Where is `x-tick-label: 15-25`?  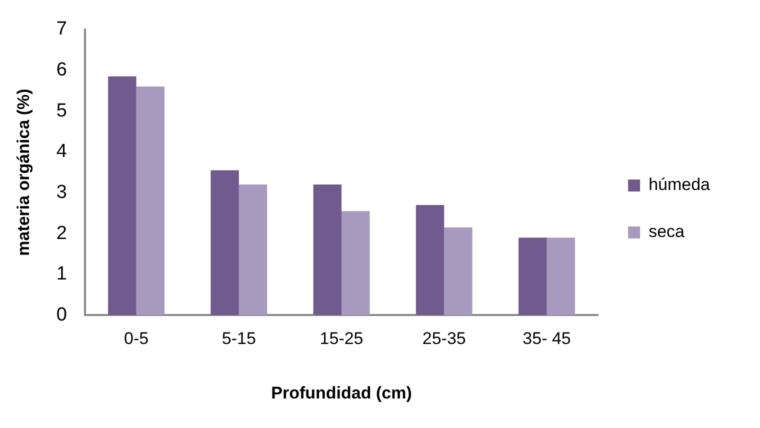
x-tick-label: 15-25 is located at coordinates (342, 338).